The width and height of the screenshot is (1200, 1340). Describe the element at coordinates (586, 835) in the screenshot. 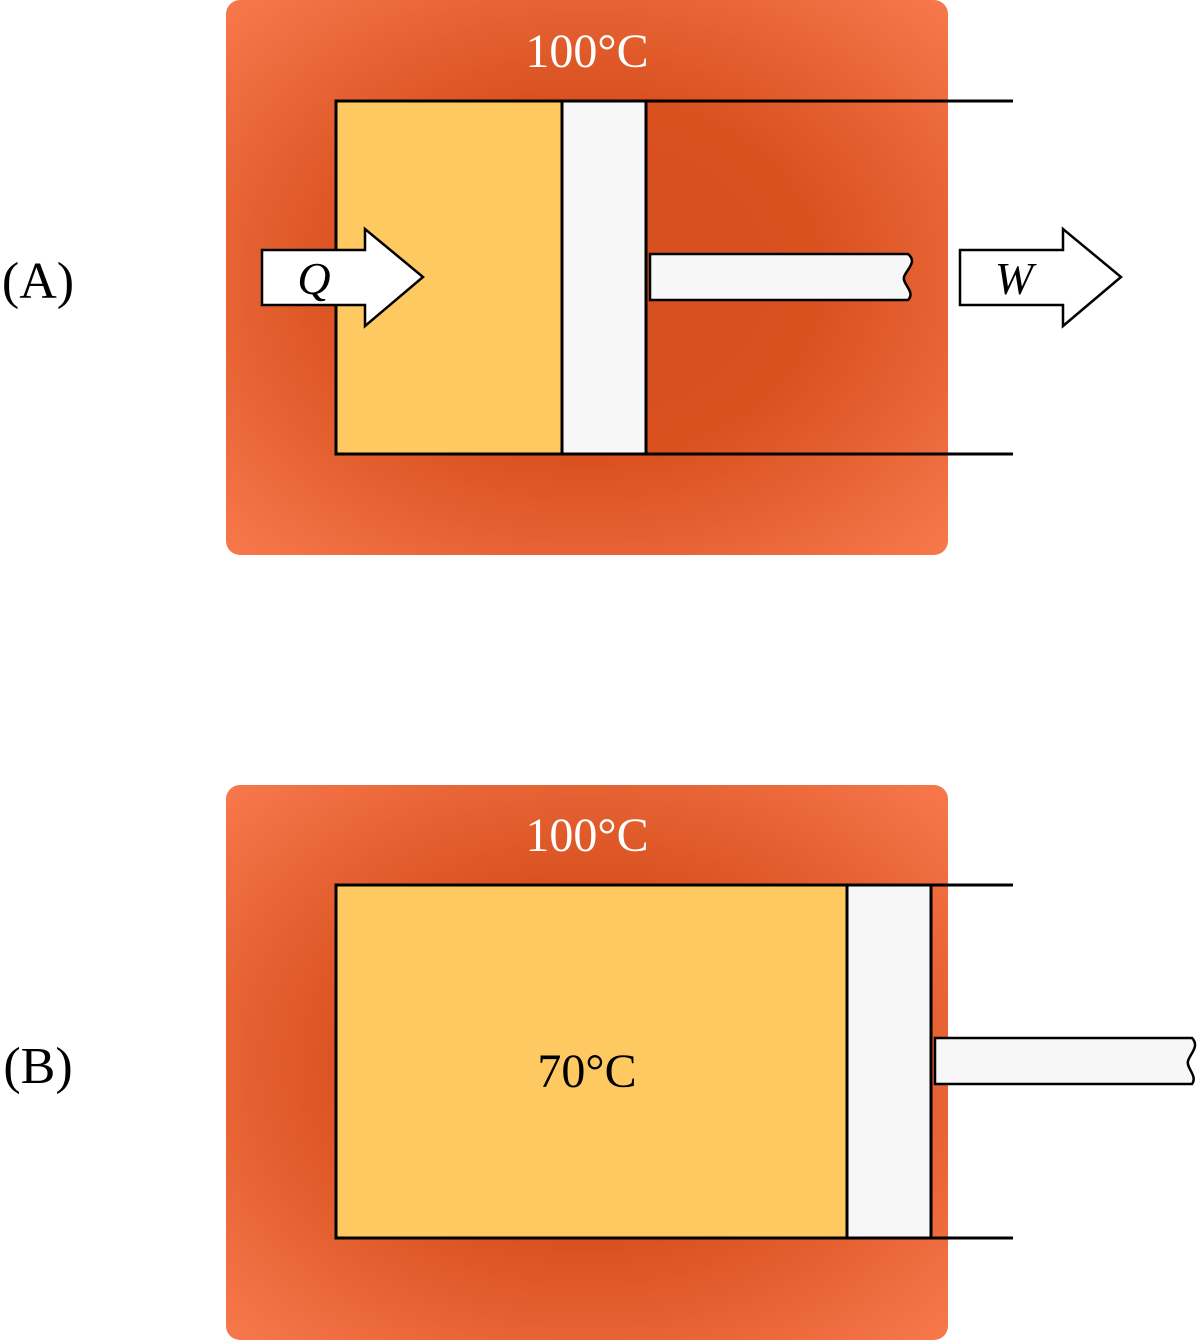

I see `reservoir-temp-label-b: 100°C` at that location.